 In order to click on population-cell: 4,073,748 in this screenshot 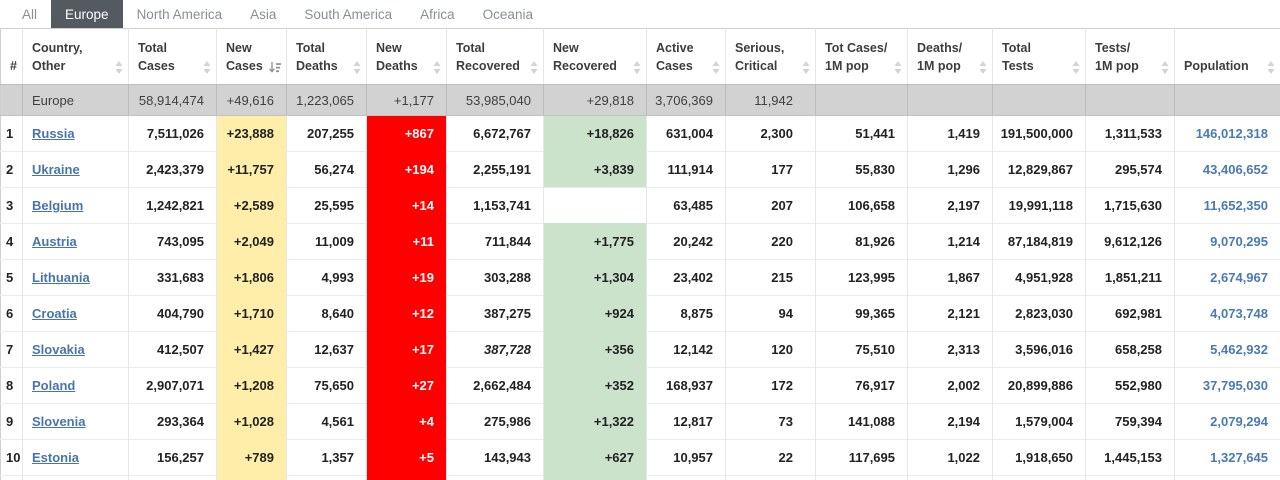, I will do `click(1227, 313)`.